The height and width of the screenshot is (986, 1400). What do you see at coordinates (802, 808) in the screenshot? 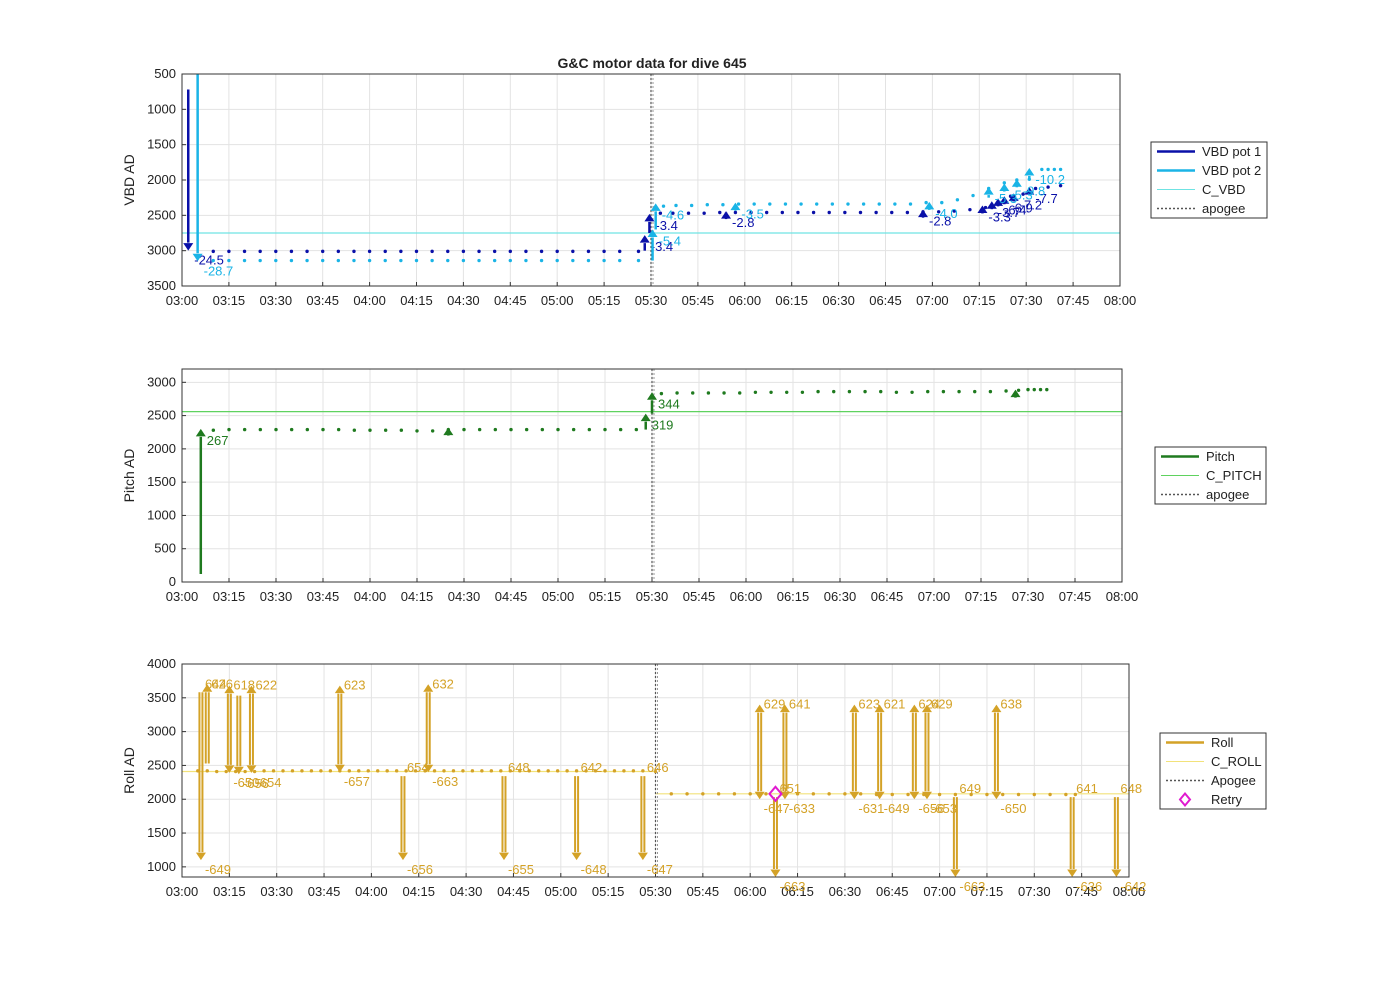
I see `roll-move-label: -633` at bounding box center [802, 808].